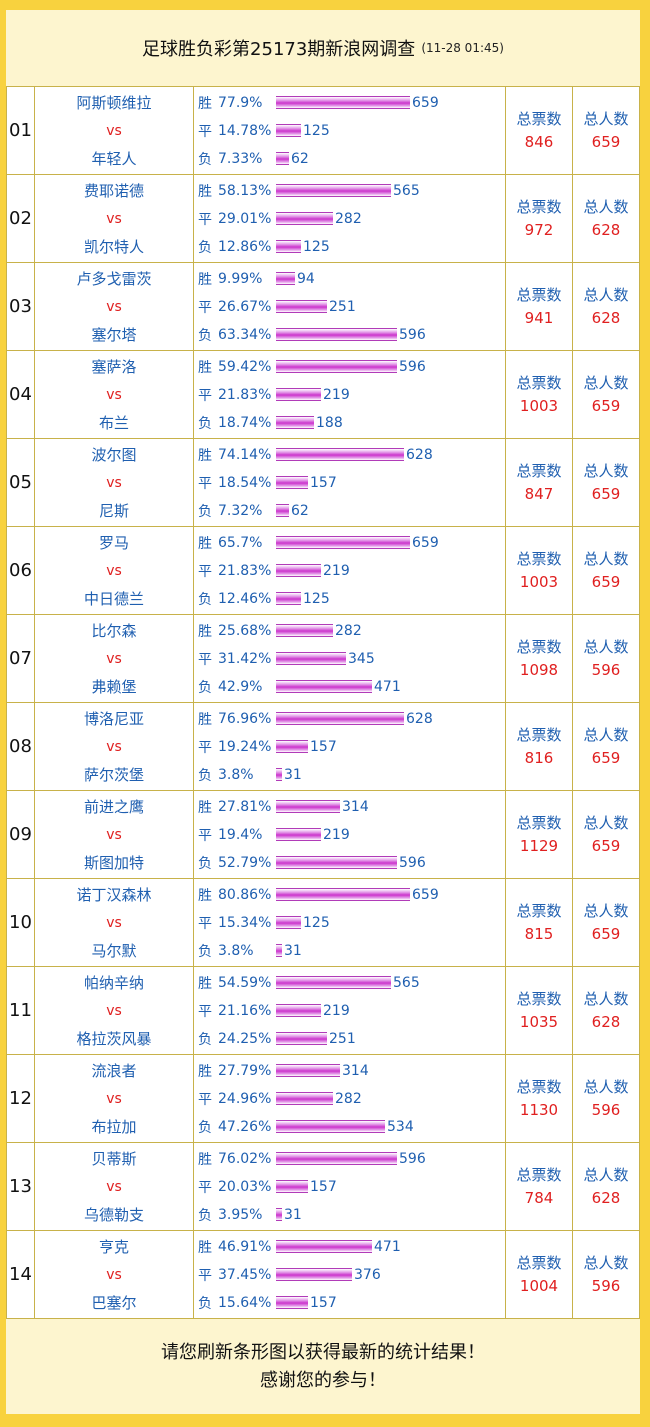  I want to click on result-row-lose: 负 12.86% 125, so click(349, 247).